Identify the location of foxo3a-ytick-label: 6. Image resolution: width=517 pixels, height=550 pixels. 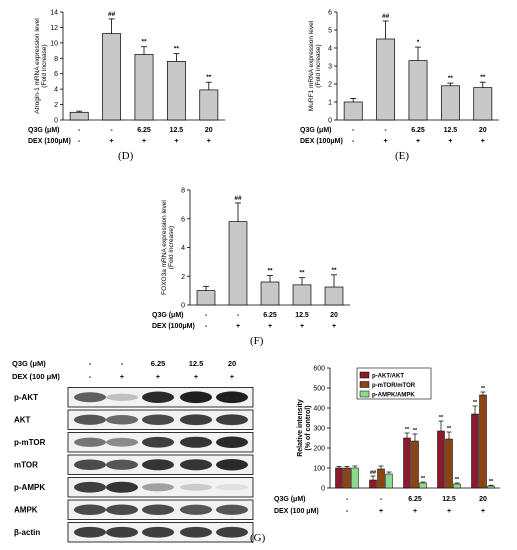
(183, 219).